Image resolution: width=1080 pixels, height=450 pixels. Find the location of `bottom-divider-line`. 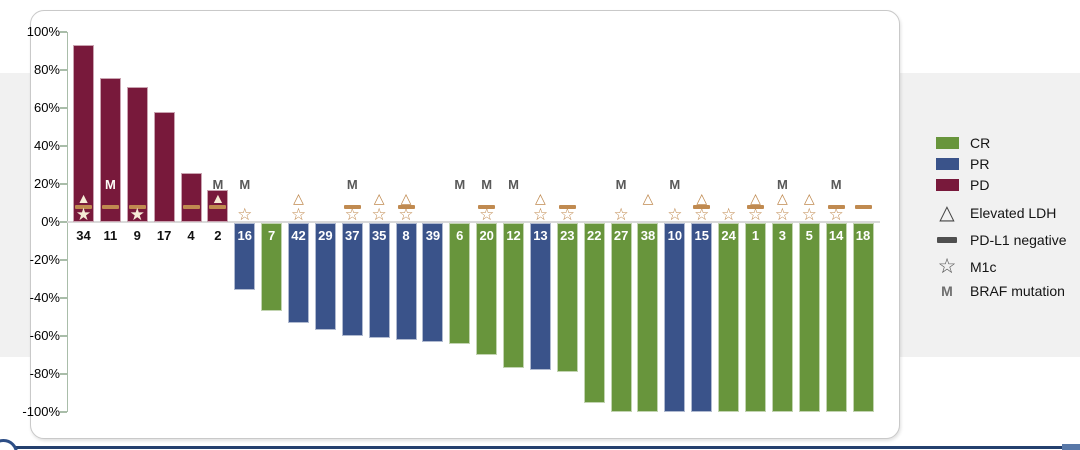

bottom-divider-line is located at coordinates (547, 447).